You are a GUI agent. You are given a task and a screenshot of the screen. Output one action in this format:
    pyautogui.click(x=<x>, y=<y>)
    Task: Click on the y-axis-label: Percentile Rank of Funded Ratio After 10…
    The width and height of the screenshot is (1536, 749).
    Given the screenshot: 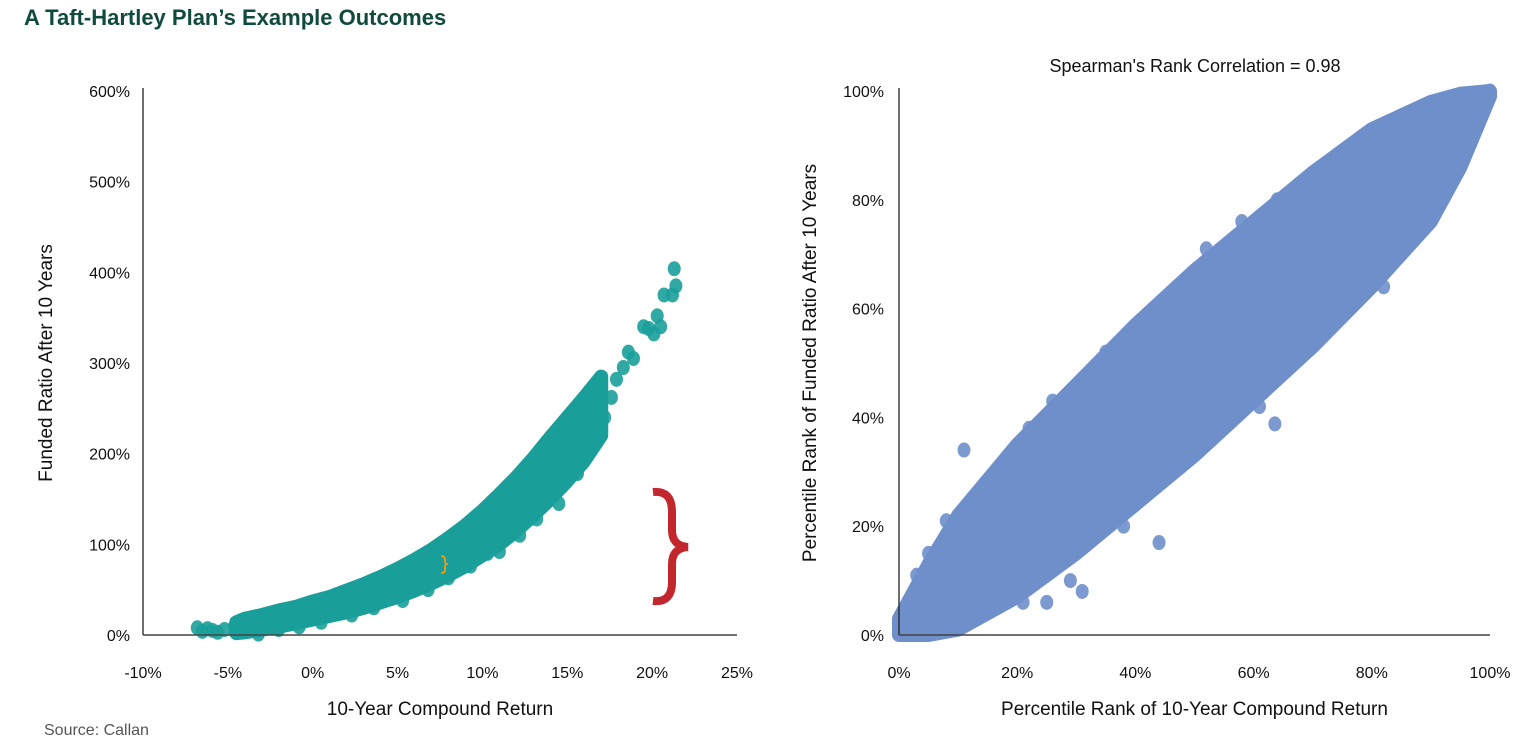 What is the action you would take?
    pyautogui.click(x=810, y=363)
    